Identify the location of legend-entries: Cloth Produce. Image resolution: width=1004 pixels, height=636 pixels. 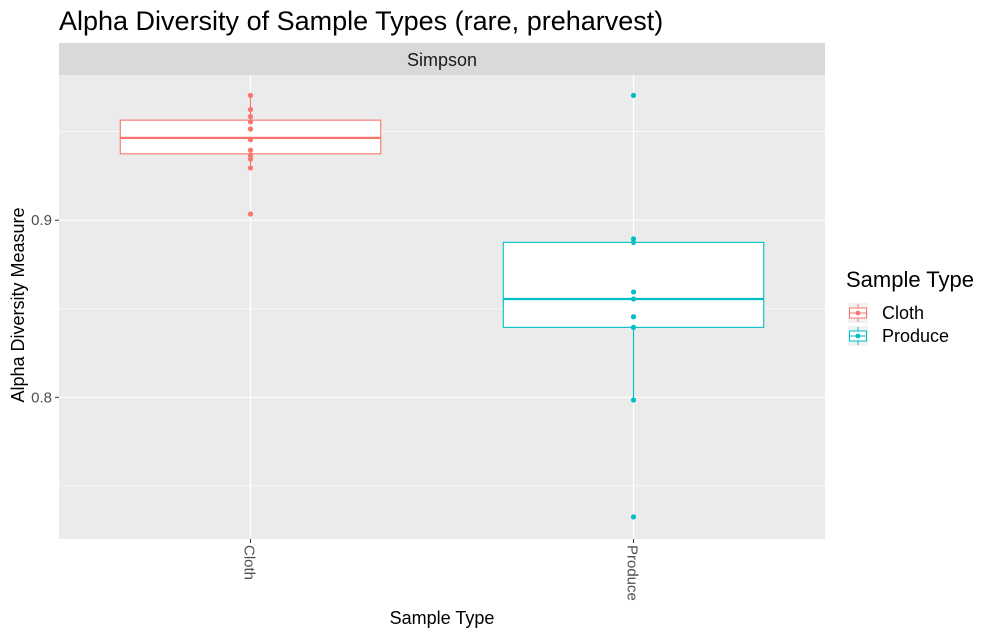
(898, 324).